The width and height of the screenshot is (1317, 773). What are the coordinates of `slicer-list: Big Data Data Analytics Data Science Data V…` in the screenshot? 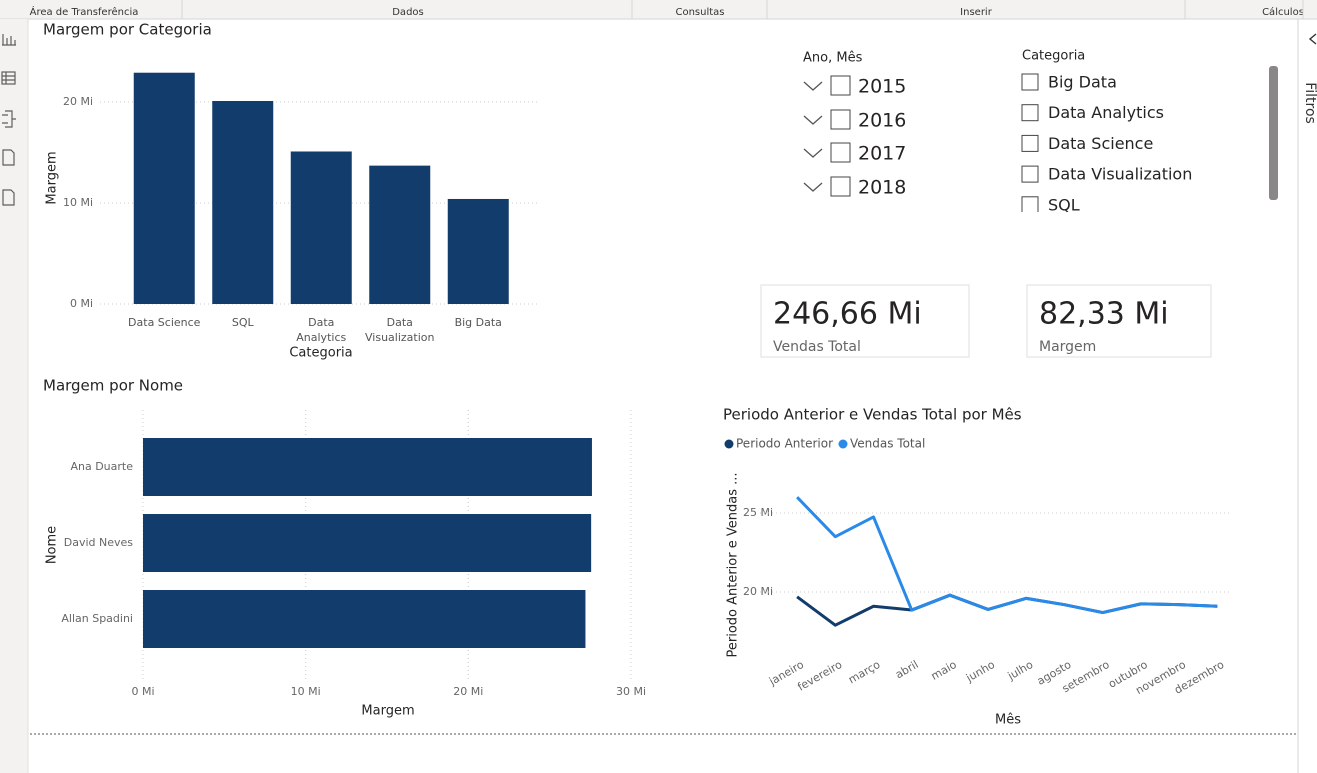 It's located at (1106, 143).